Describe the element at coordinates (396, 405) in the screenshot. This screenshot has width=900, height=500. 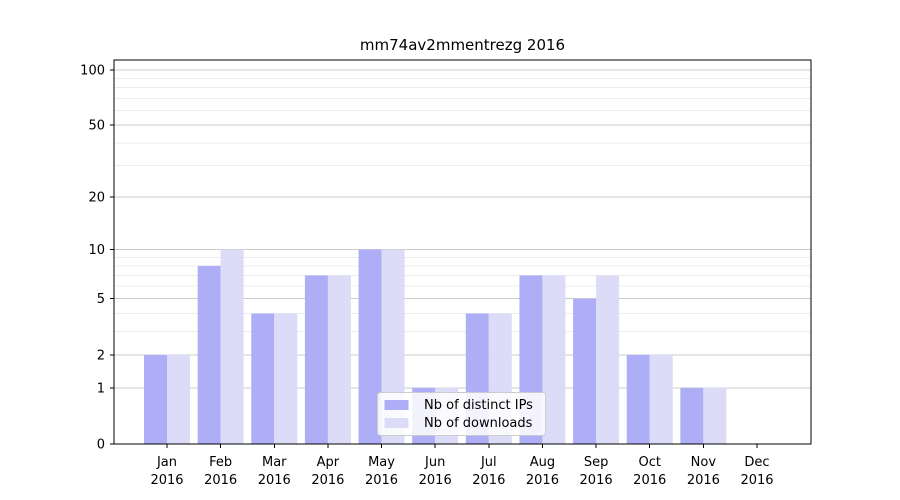
I see `legend-swatch-distinct-ips` at that location.